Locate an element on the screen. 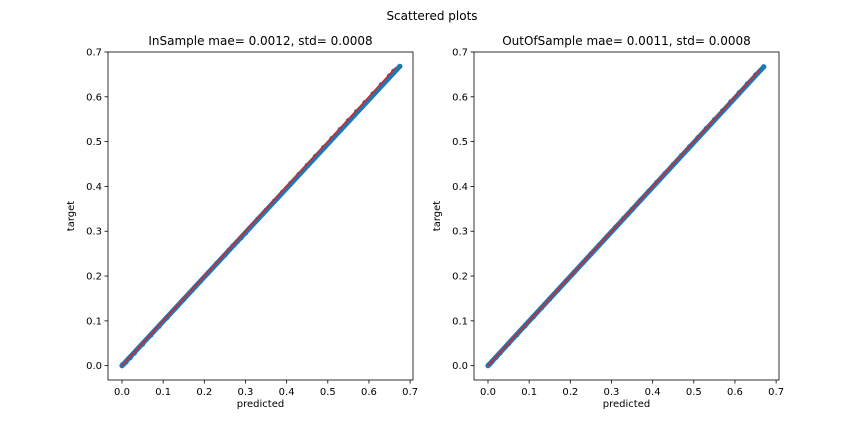 The width and height of the screenshot is (864, 432). chart-title: InSample mae= 0.0012, std= 0.0008 is located at coordinates (260, 41).